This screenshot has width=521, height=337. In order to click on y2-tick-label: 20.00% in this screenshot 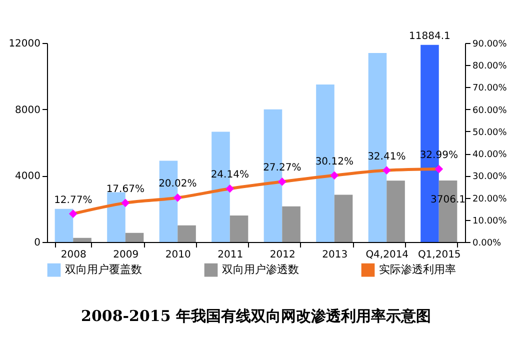, I will do `click(490, 199)`.